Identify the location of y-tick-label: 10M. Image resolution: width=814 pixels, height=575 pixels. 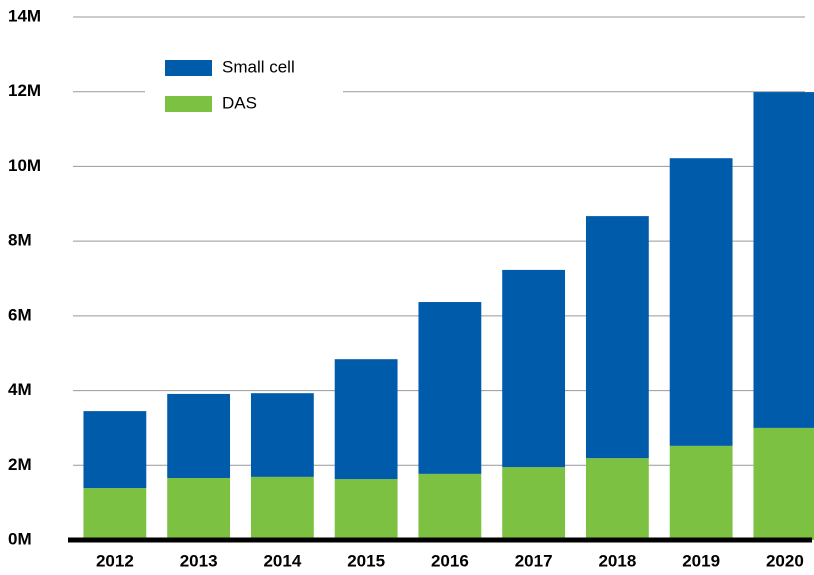
(24, 165).